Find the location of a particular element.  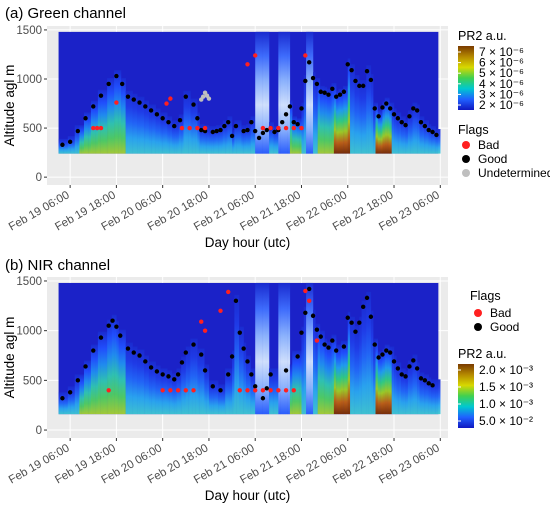

x-axis-label: Day hour (utc) is located at coordinates (248, 242).